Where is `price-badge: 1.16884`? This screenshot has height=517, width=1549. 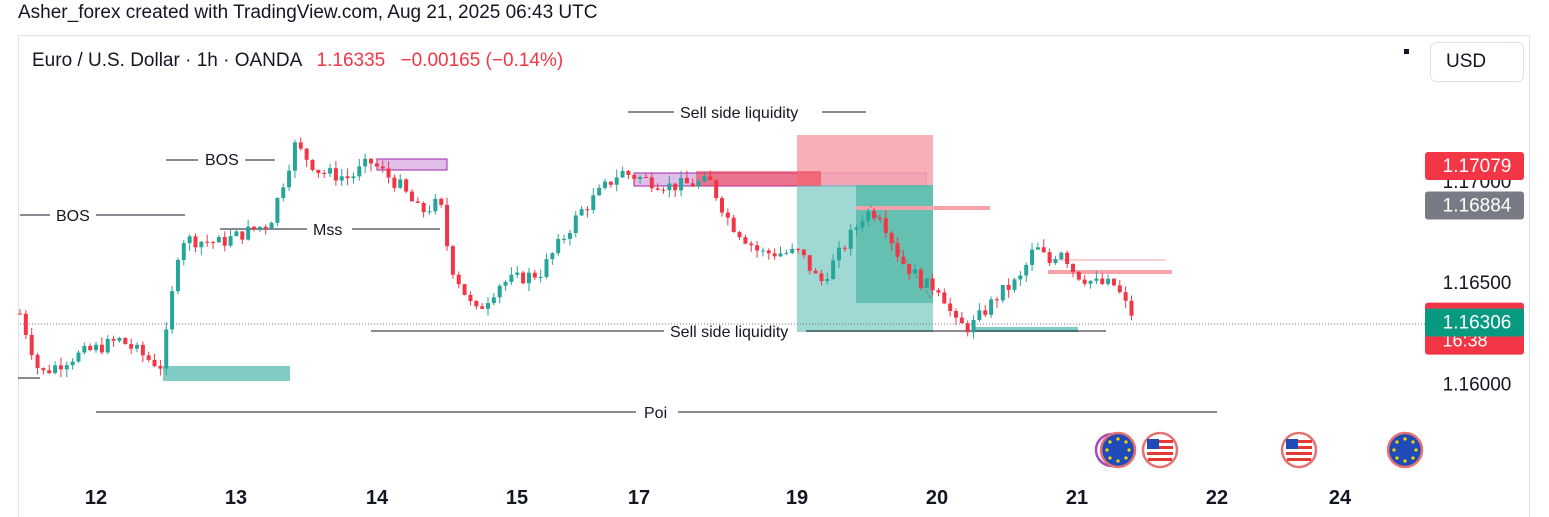 price-badge: 1.16884 is located at coordinates (1474, 205).